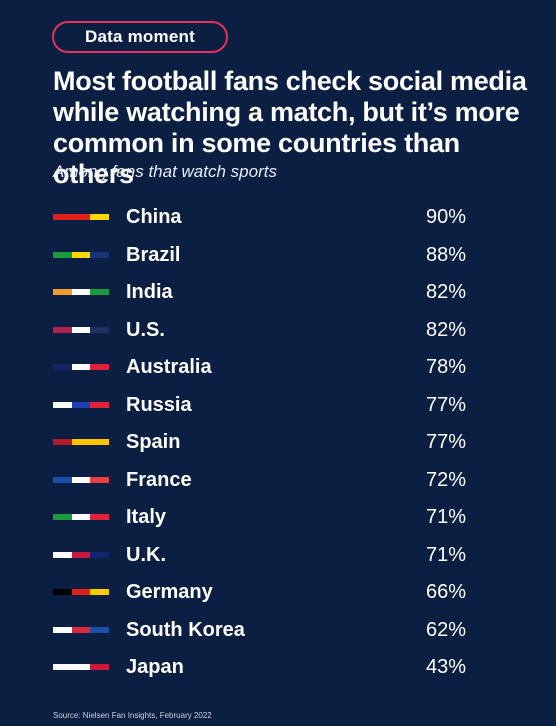  I want to click on country-row: Italy 71%, so click(278, 517).